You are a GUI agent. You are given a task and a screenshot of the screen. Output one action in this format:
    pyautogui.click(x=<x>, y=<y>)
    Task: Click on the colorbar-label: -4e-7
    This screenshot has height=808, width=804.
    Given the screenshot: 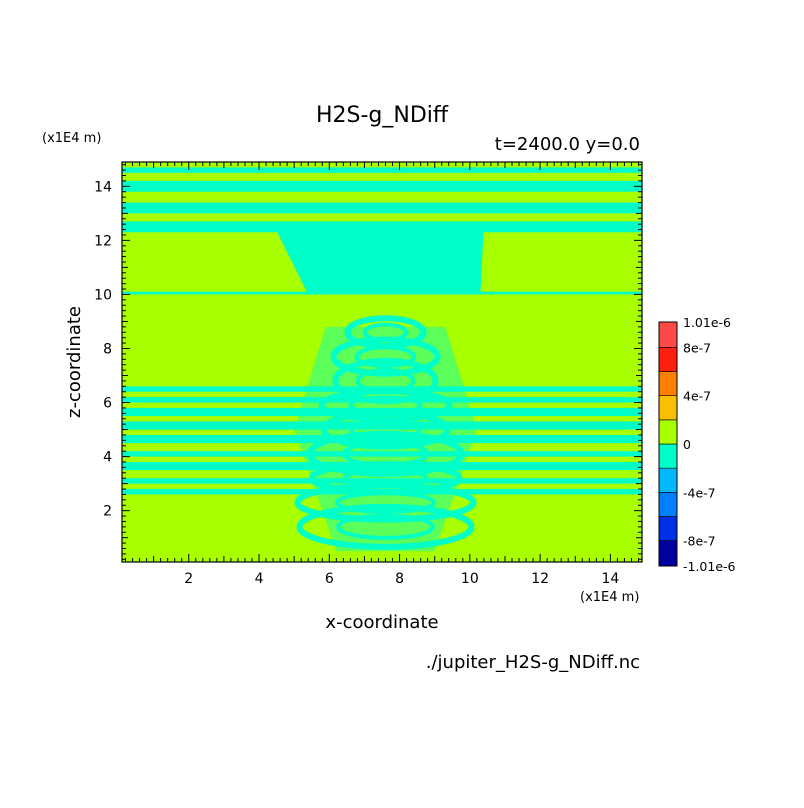 What is the action you would take?
    pyautogui.click(x=699, y=492)
    